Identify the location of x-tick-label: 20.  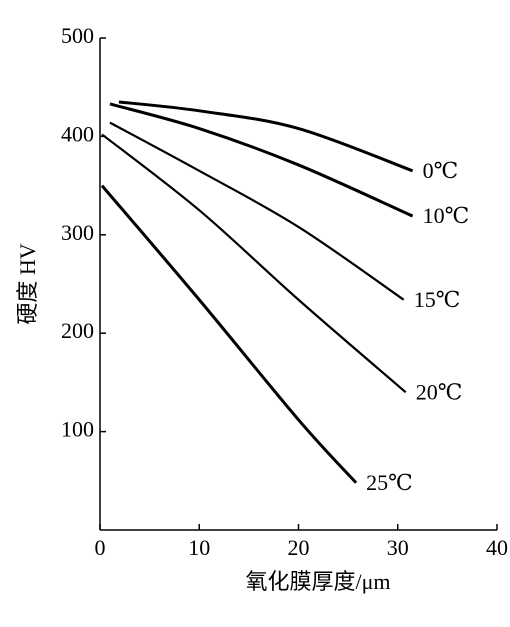
(299, 547).